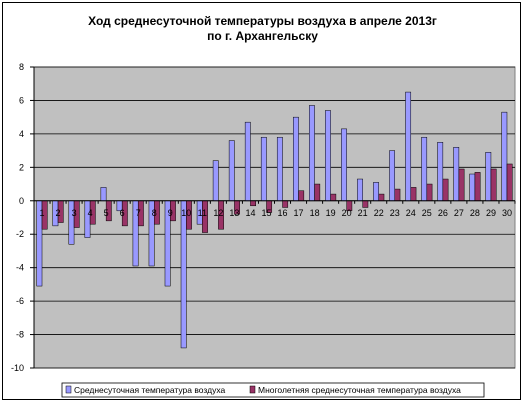 This screenshot has width=525, height=404. What do you see at coordinates (21, 201) in the screenshot?
I see `y-tick-label: 0` at bounding box center [21, 201].